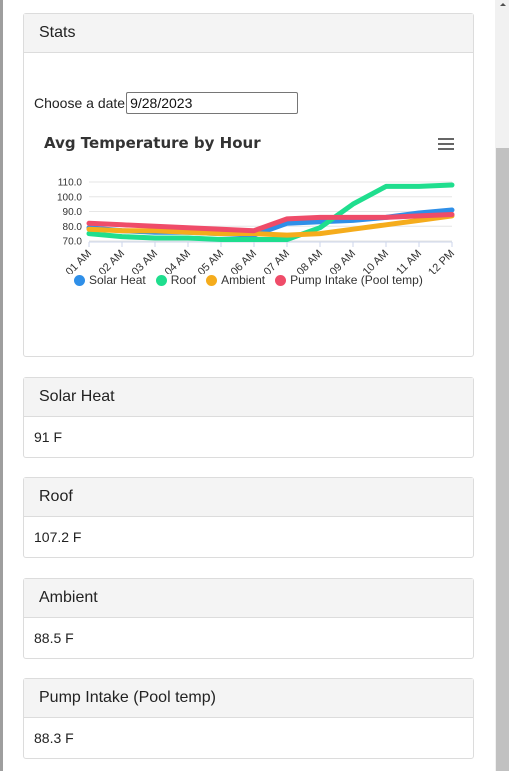 Image resolution: width=509 pixels, height=771 pixels. What do you see at coordinates (73, 212) in the screenshot?
I see `y-tick-label: 90.0` at bounding box center [73, 212].